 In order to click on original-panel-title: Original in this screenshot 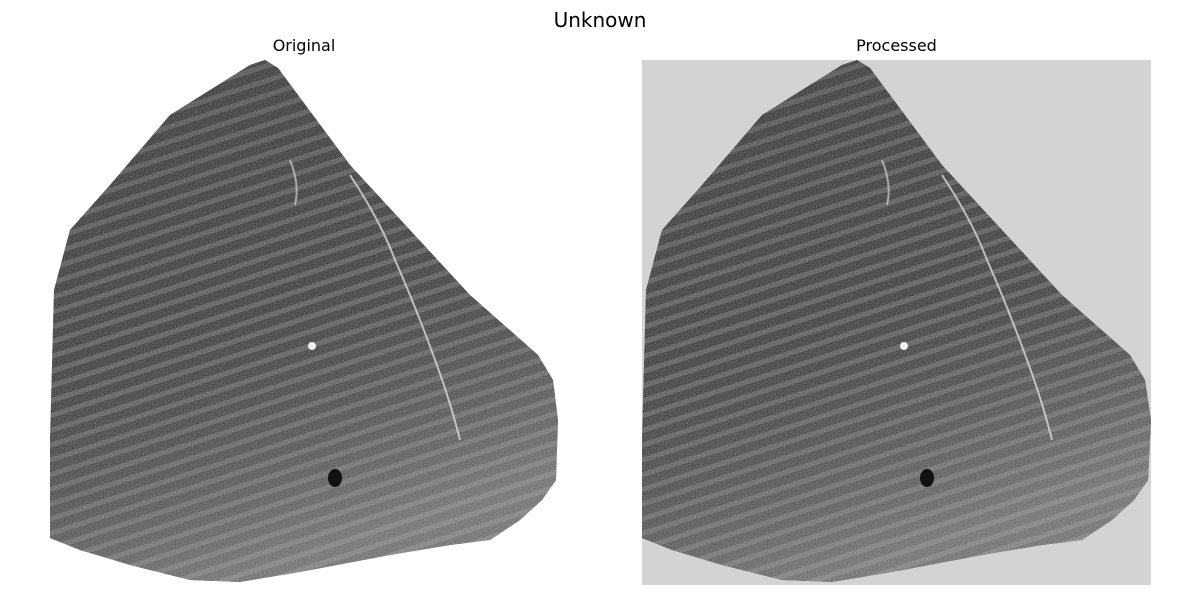, I will do `click(304, 45)`.